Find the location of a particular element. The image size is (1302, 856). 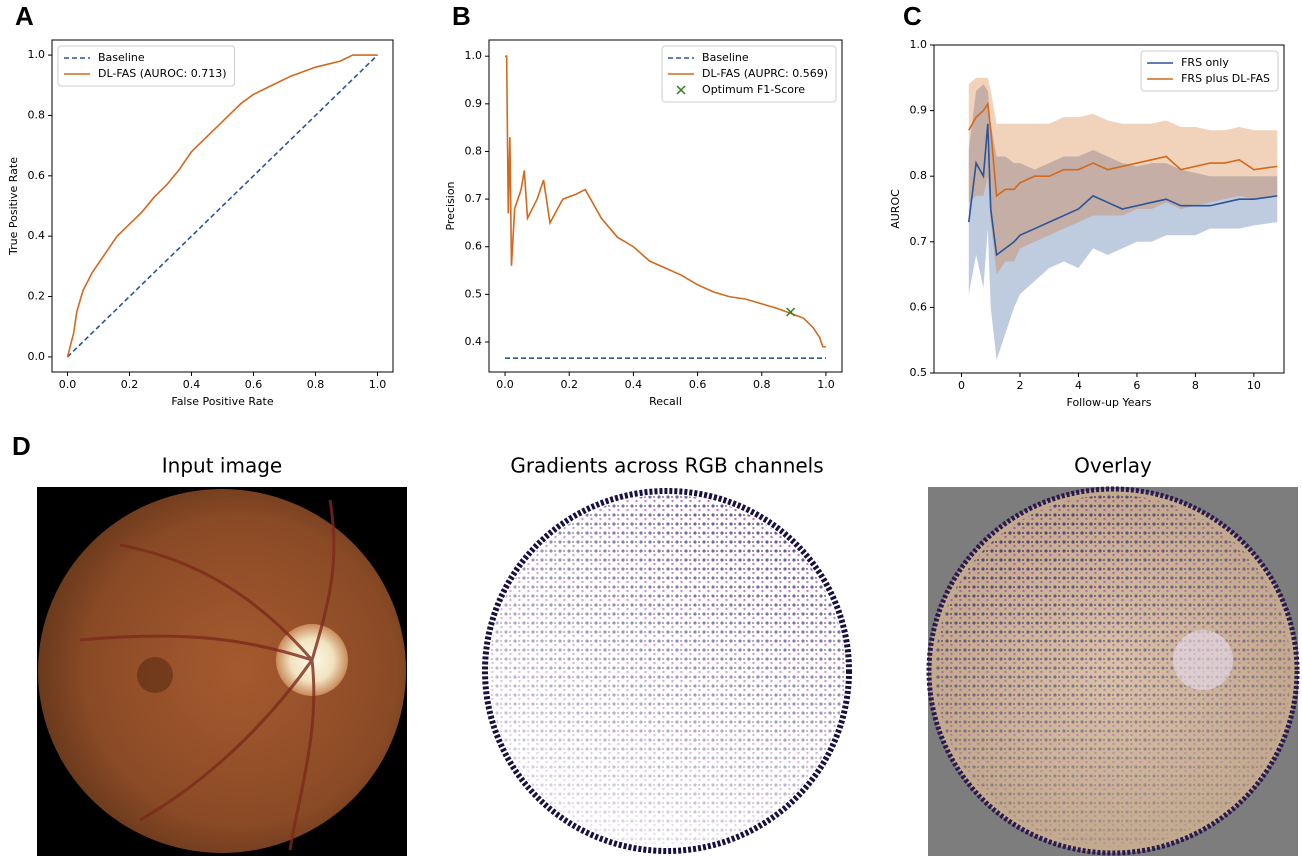

x-tick-label: 0 is located at coordinates (961, 385).